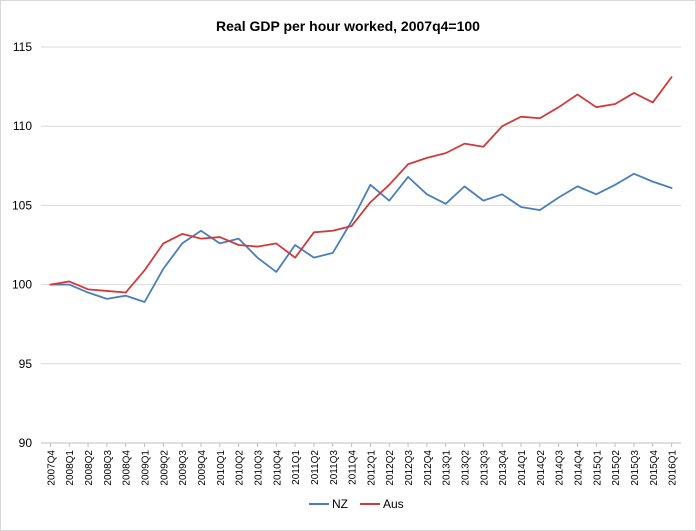 The height and width of the screenshot is (531, 696). I want to click on x-tick-label: 2010Q3, so click(258, 468).